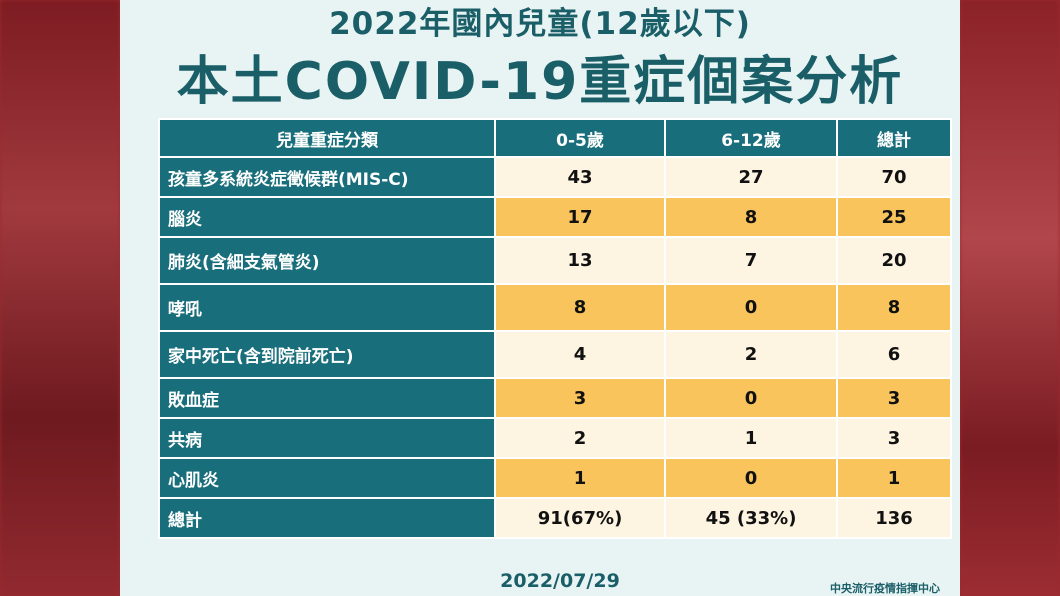 The image size is (1060, 596). Describe the element at coordinates (580, 307) in the screenshot. I see `cell-age-0-5: 8` at that location.